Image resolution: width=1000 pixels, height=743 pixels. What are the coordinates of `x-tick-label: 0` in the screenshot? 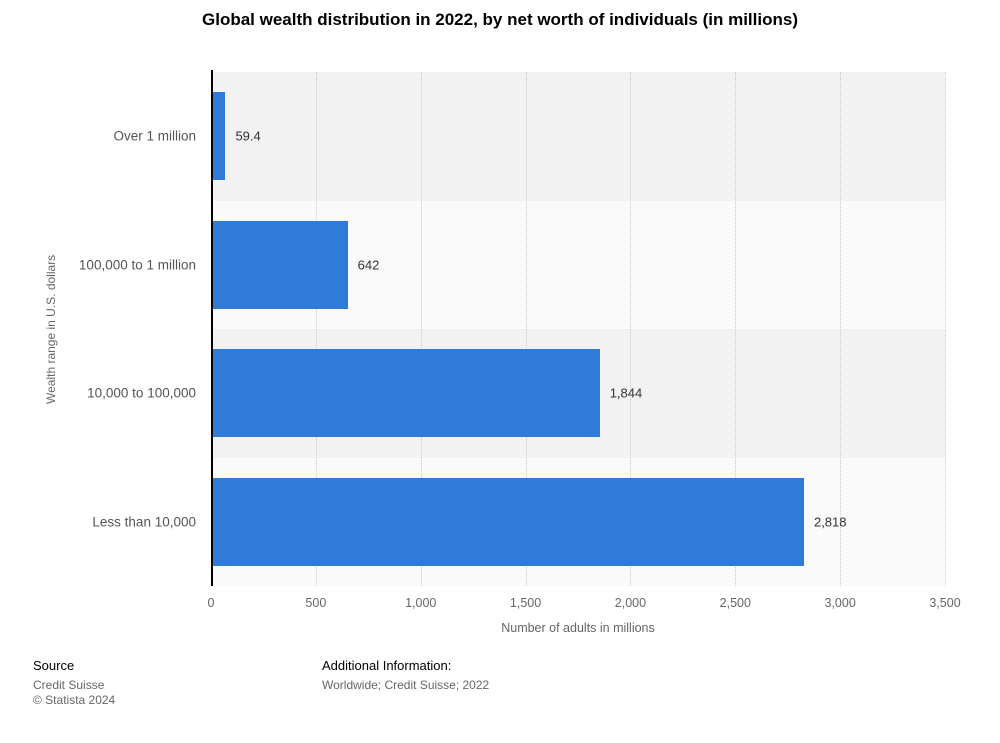 It's located at (211, 603).